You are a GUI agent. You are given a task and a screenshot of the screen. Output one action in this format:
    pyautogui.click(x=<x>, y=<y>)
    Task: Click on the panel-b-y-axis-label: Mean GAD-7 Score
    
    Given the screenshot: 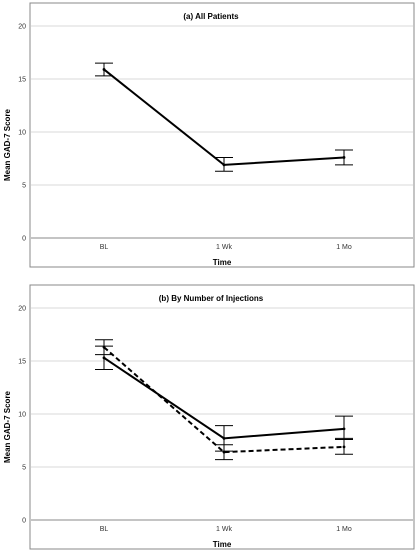 What is the action you would take?
    pyautogui.click(x=7, y=426)
    